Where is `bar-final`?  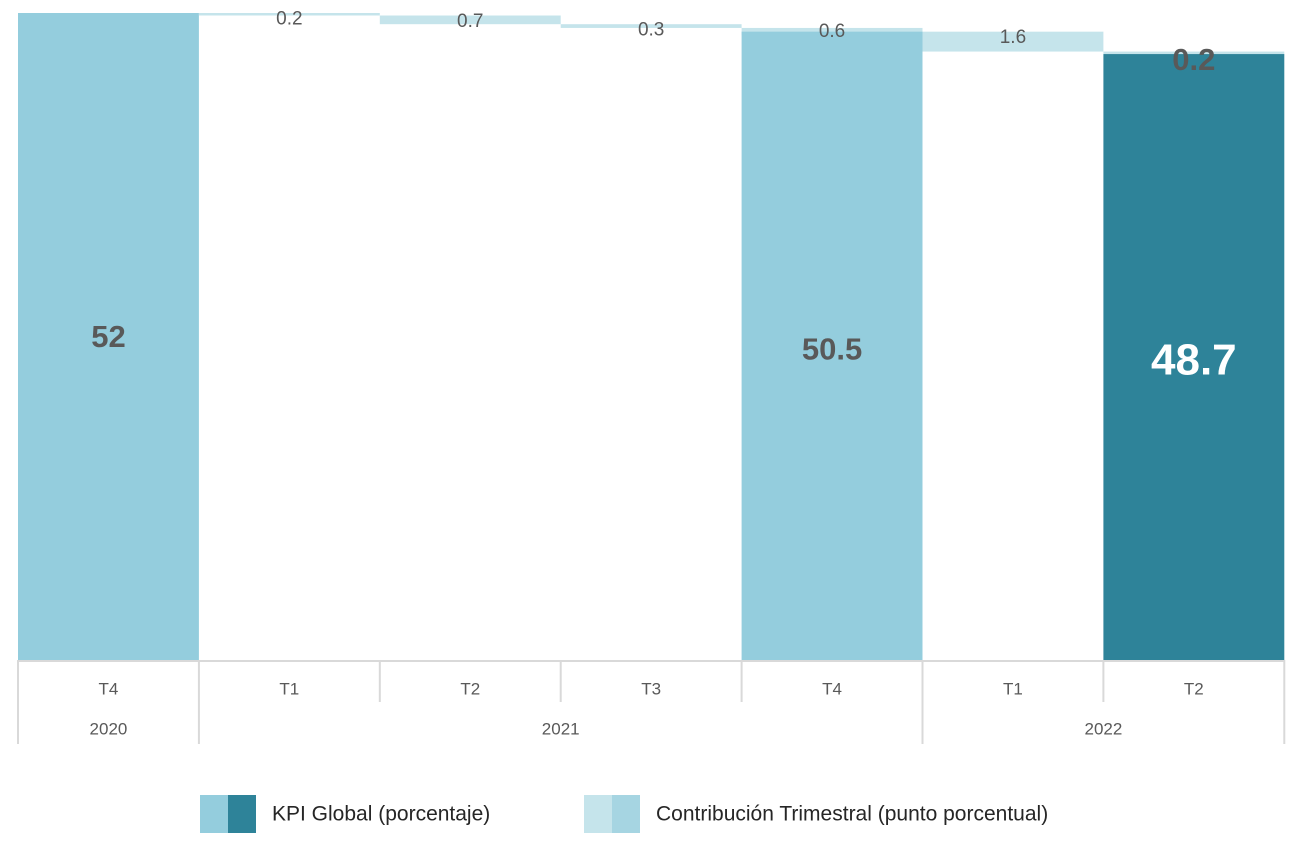
bar-final is located at coordinates (1194, 357).